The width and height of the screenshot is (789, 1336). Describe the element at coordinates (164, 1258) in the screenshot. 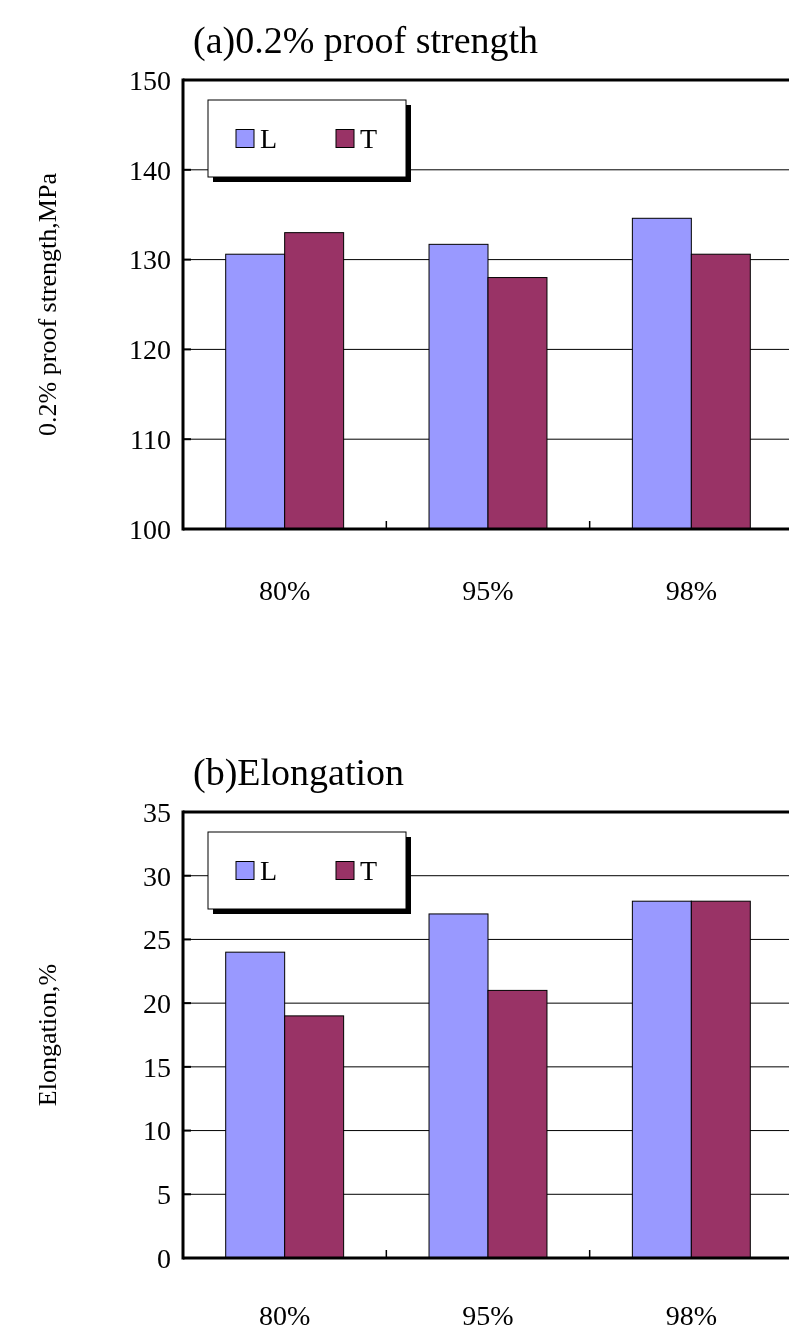

I see `y-tick-label: 0` at that location.